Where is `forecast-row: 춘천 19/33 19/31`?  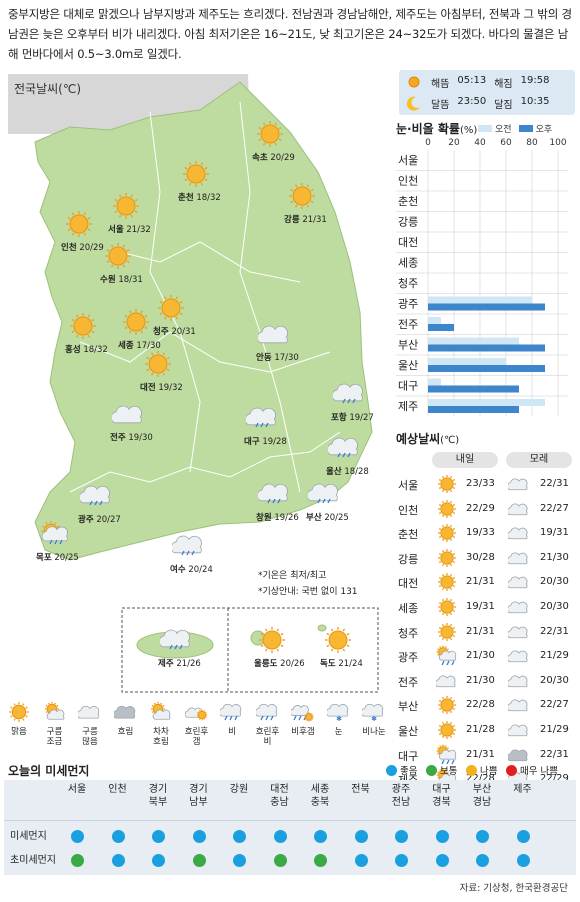
forecast-row: 춘천 19/33 19/31 is located at coordinates (486, 534).